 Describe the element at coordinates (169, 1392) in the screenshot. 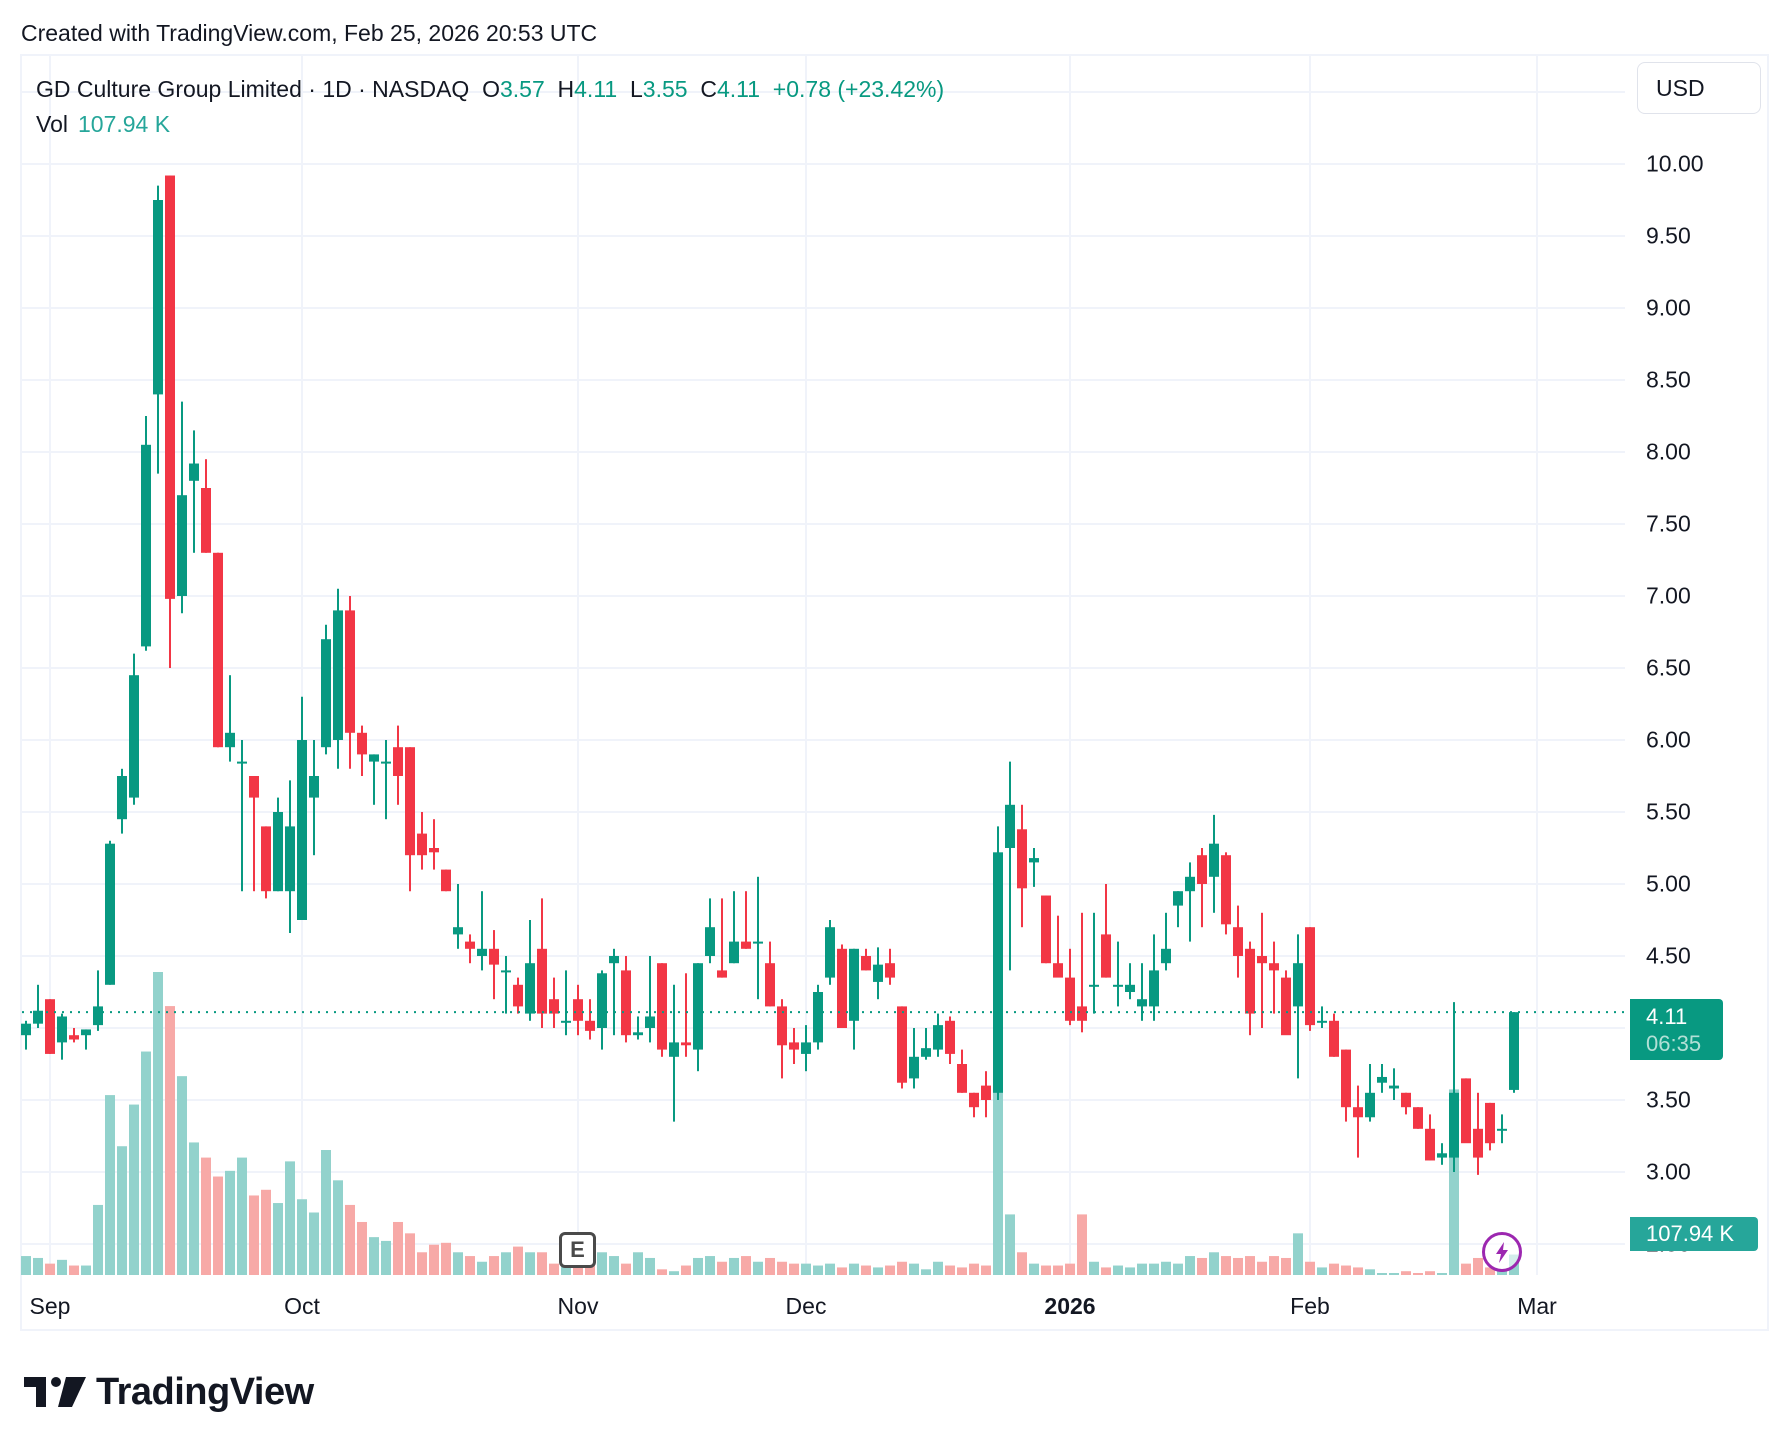

I see `tradingview-logo: TradingView` at that location.